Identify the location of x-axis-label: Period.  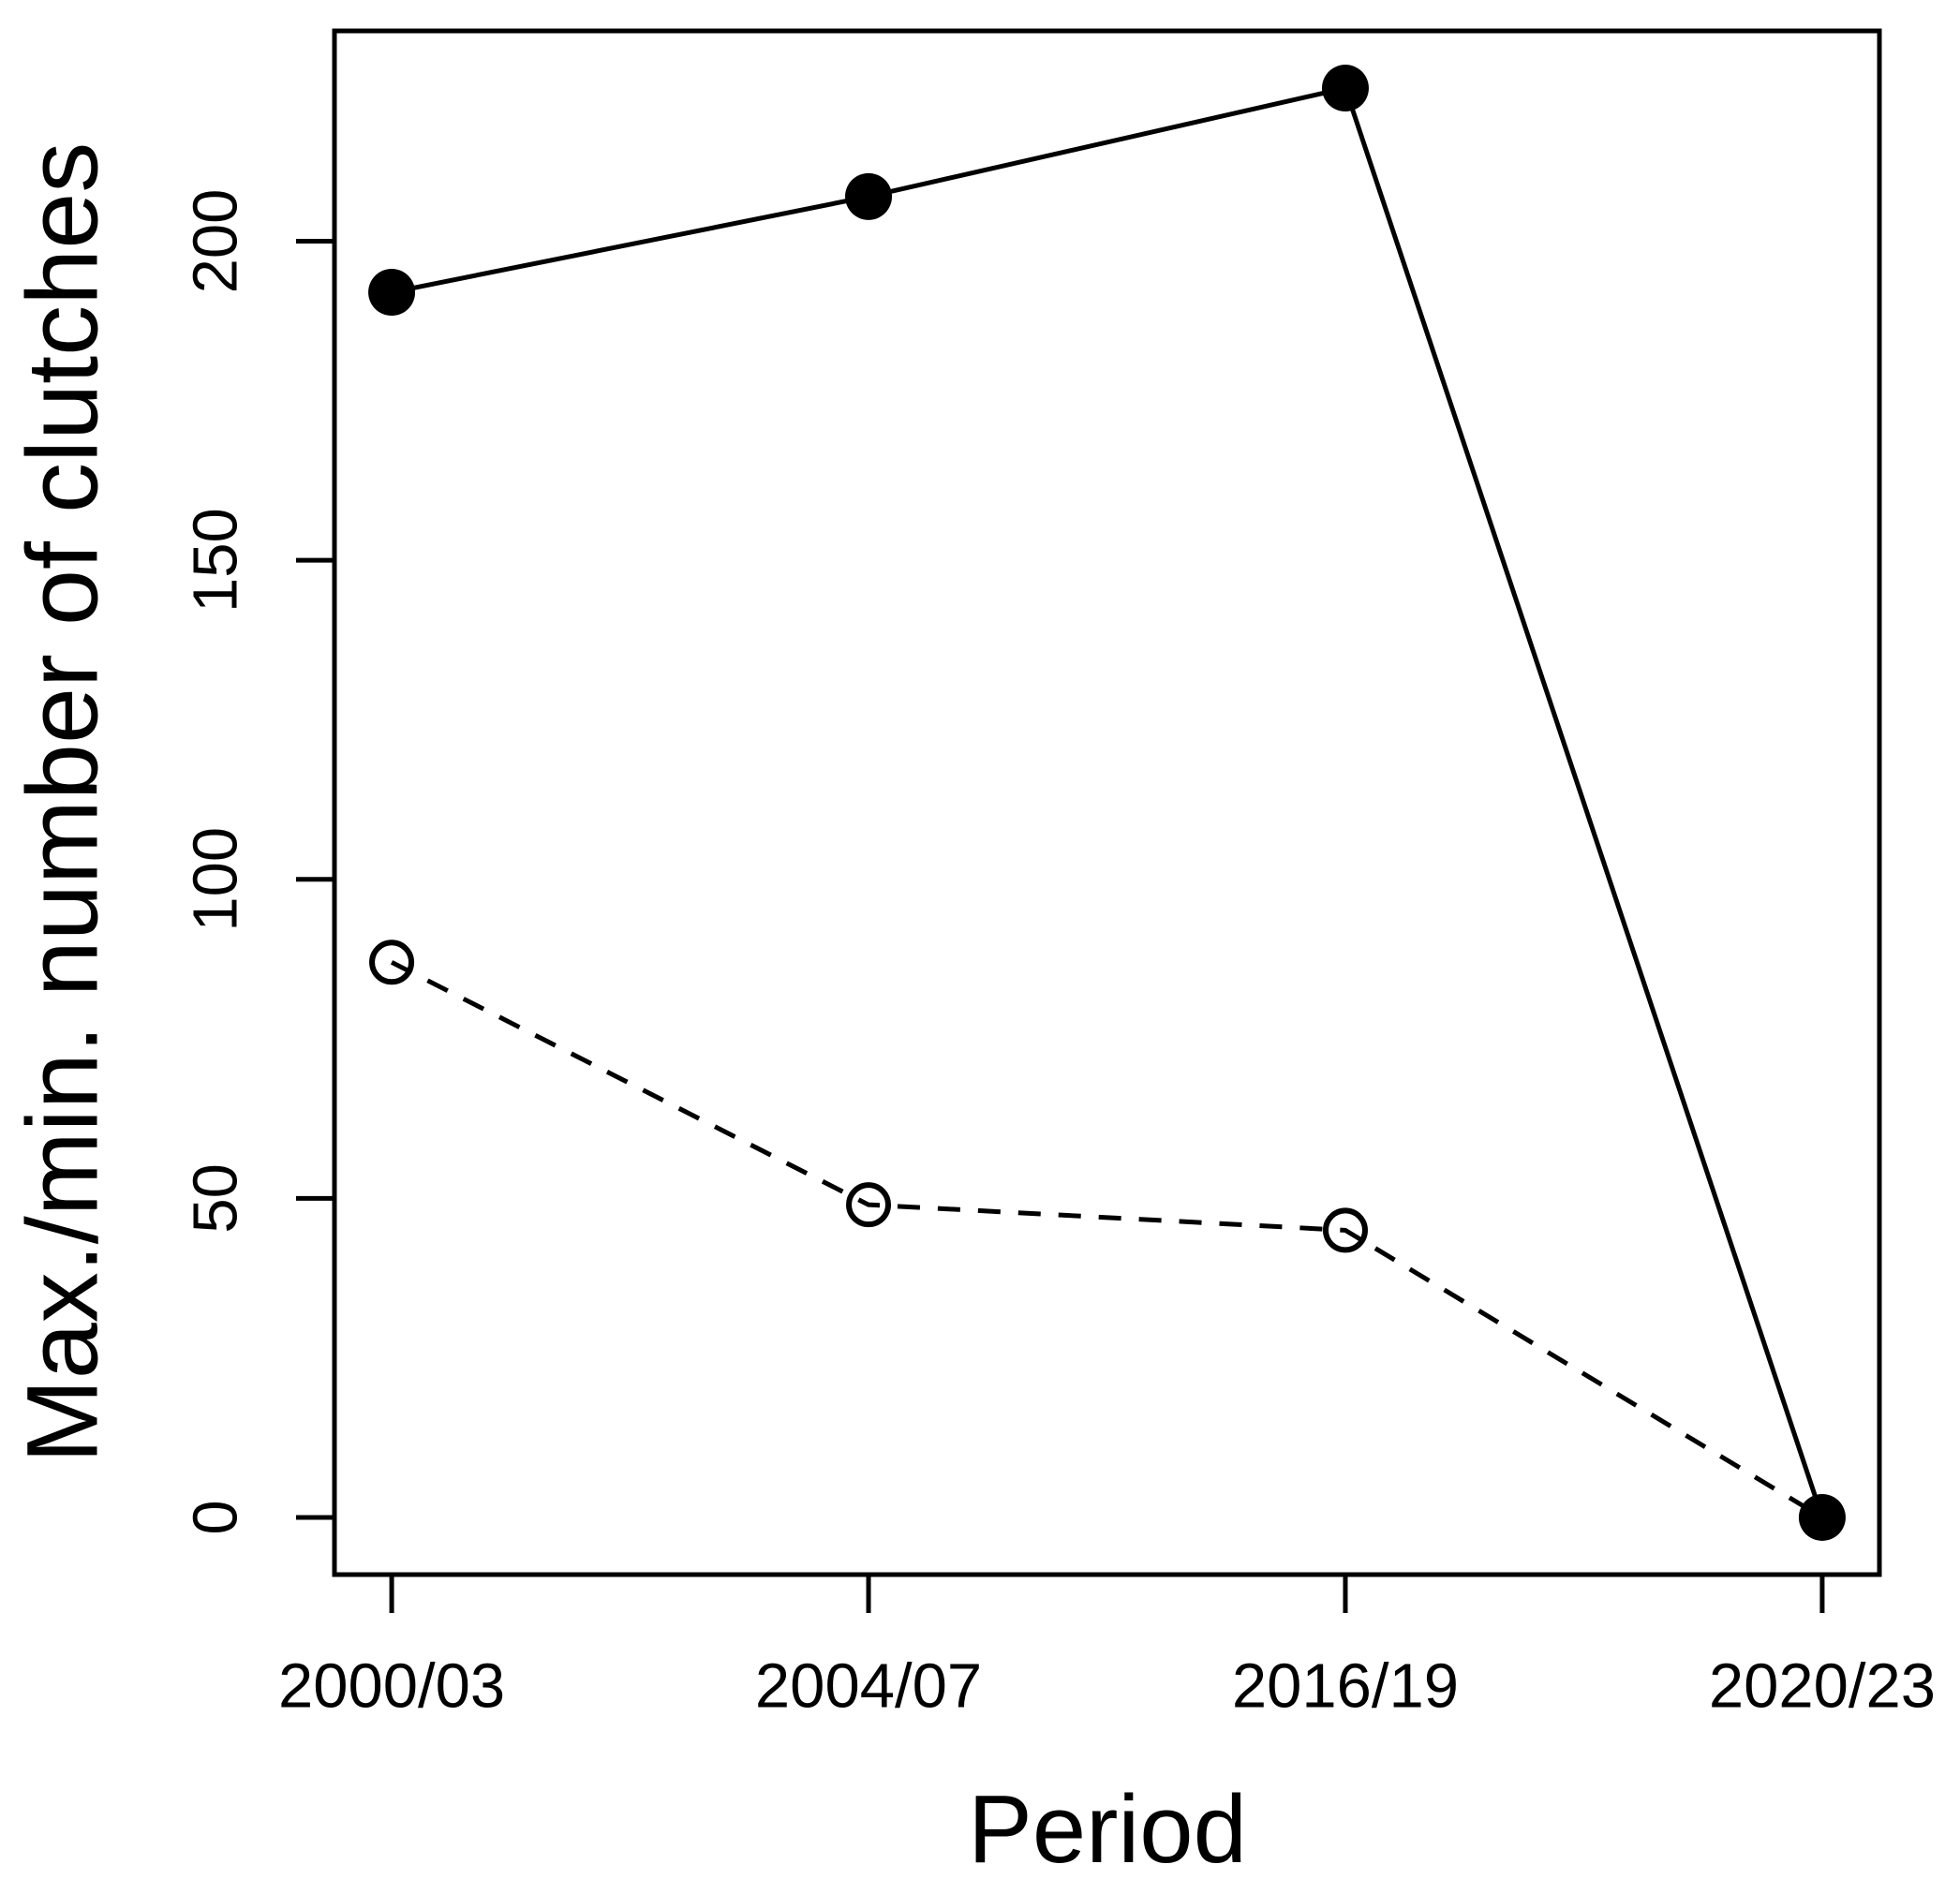
(1107, 1829).